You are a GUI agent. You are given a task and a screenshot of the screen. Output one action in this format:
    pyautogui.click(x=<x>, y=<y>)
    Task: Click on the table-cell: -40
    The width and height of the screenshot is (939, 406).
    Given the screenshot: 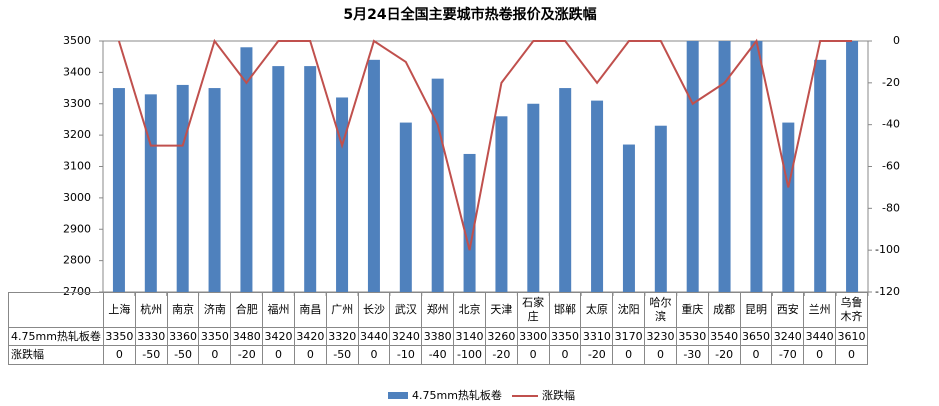 What is the action you would take?
    pyautogui.click(x=438, y=355)
    